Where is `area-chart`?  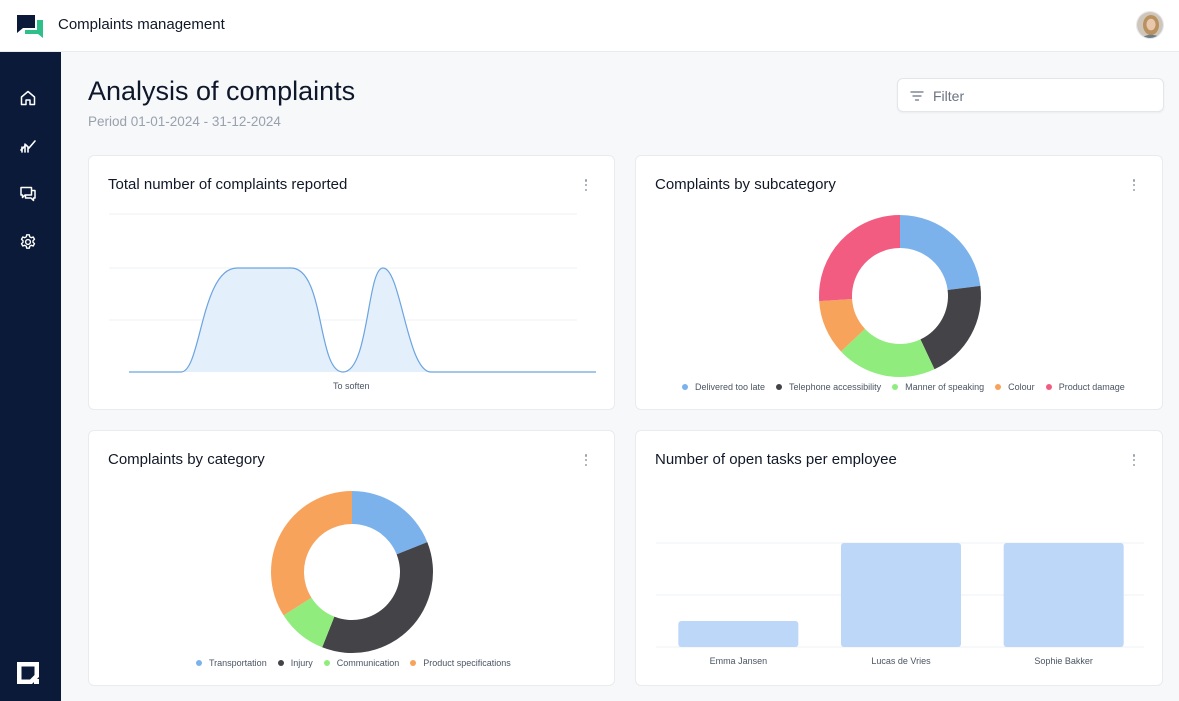
area-chart is located at coordinates (352, 293).